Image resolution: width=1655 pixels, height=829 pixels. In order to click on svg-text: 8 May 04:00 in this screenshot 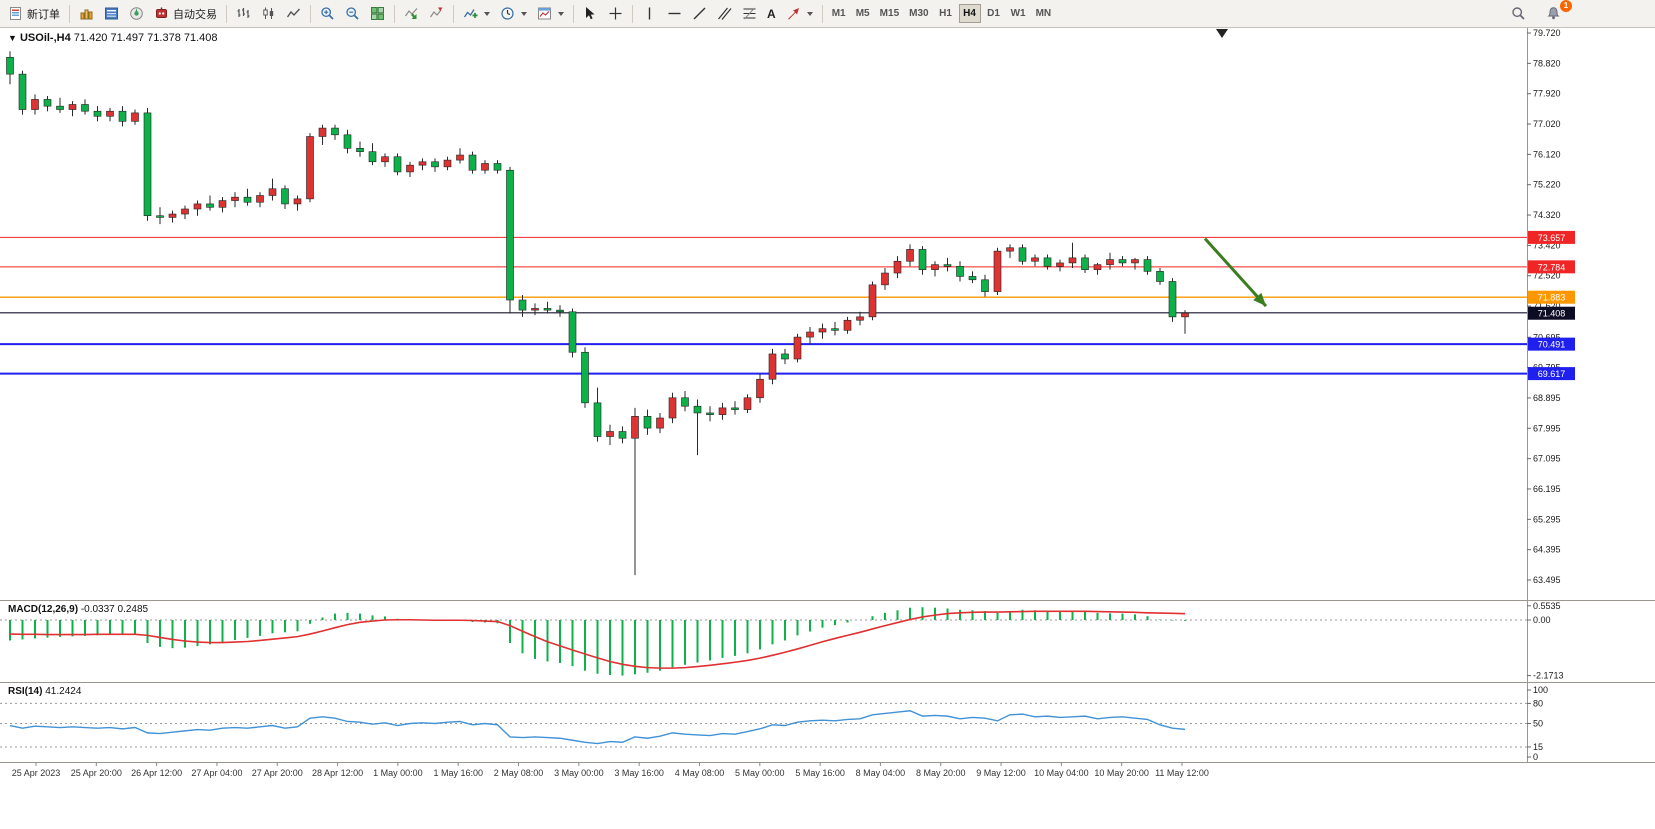, I will do `click(881, 773)`.